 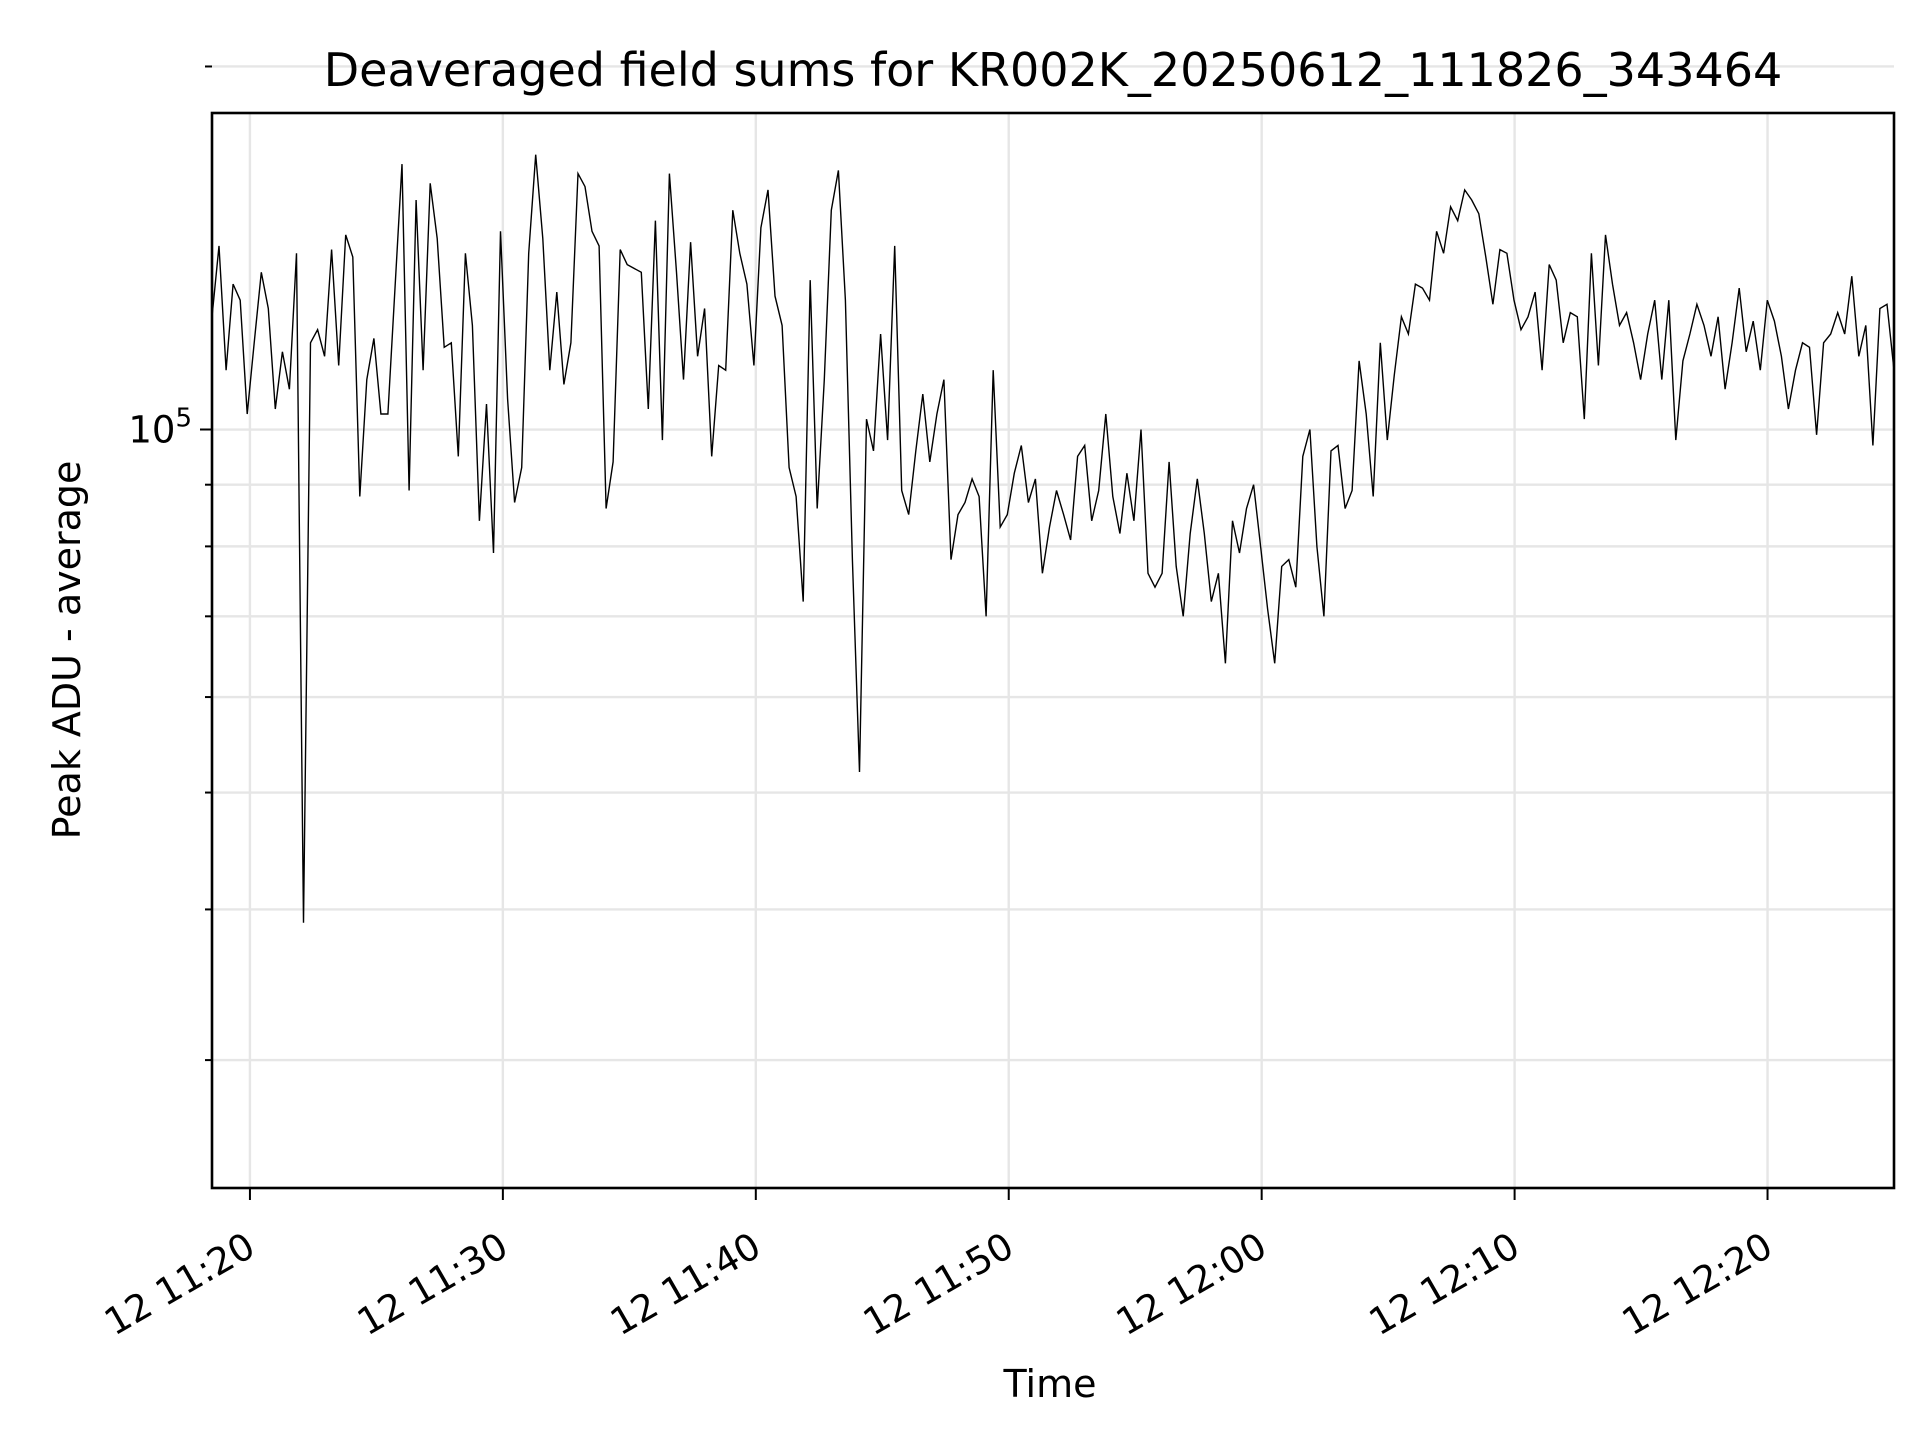 What do you see at coordinates (67, 650) in the screenshot?
I see `y-axis-label: Peak ADU - average` at bounding box center [67, 650].